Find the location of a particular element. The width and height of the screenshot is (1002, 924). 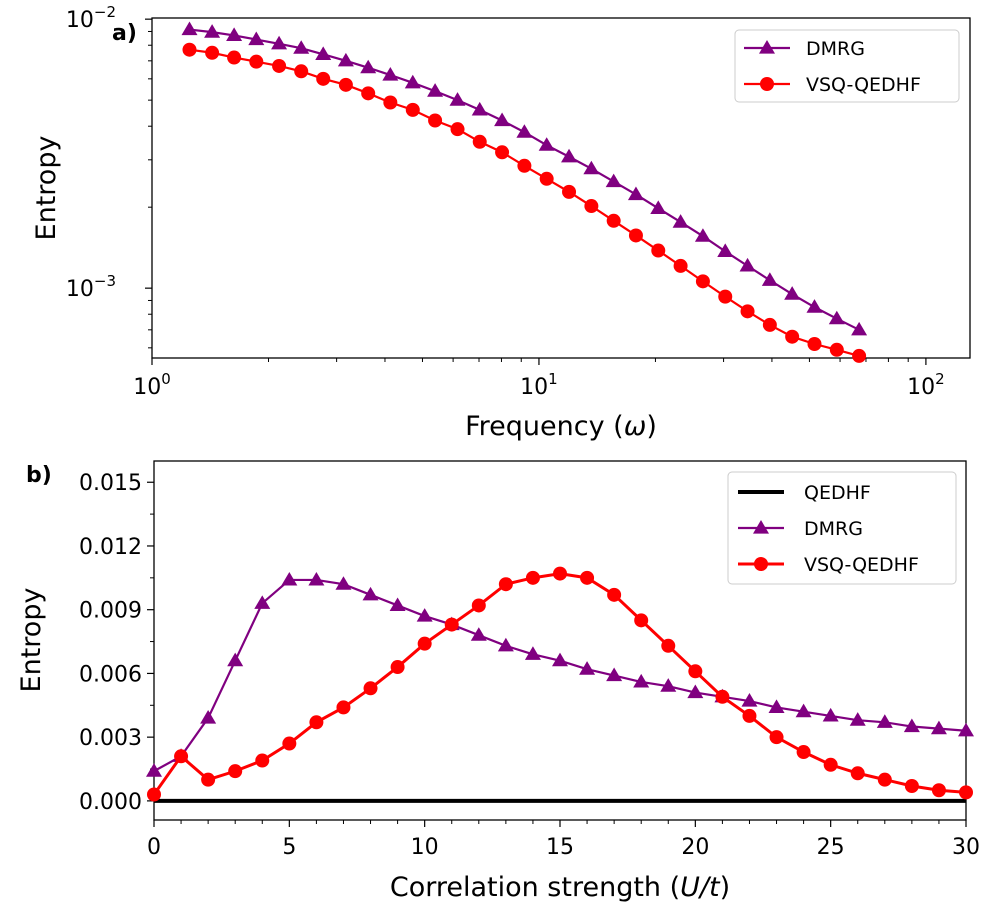

panel-b-legend: QEDHF DMRG VSQ-QEDHF is located at coordinates (842, 528).